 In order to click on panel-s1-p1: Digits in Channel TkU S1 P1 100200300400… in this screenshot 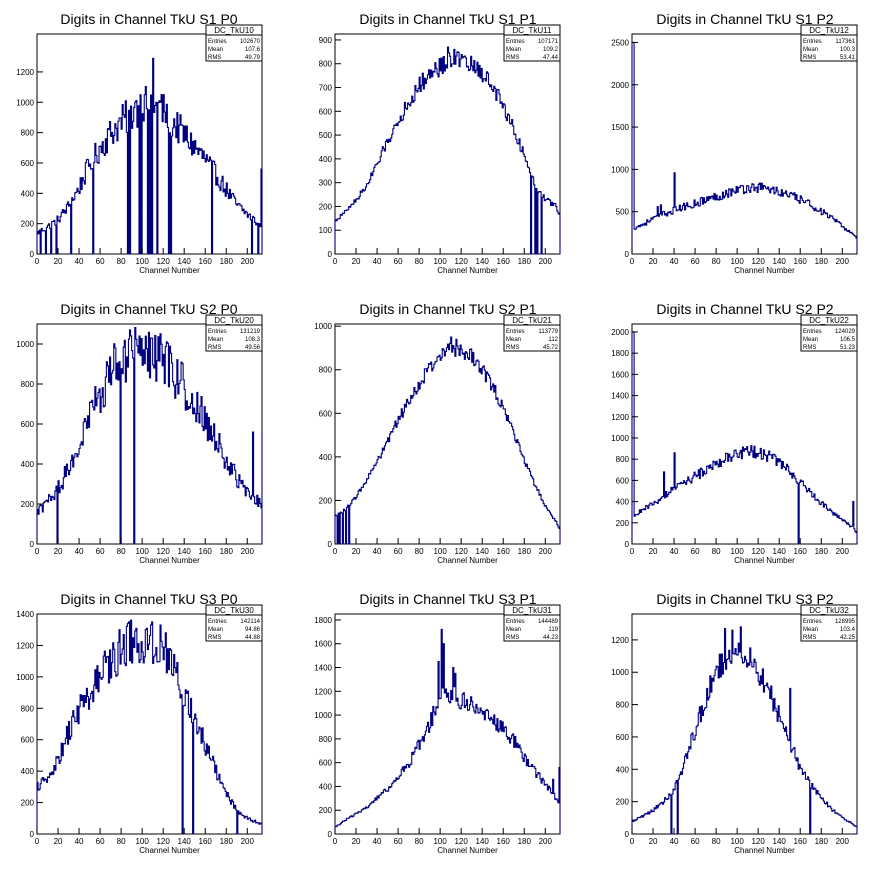, I will do `click(440, 143)`.